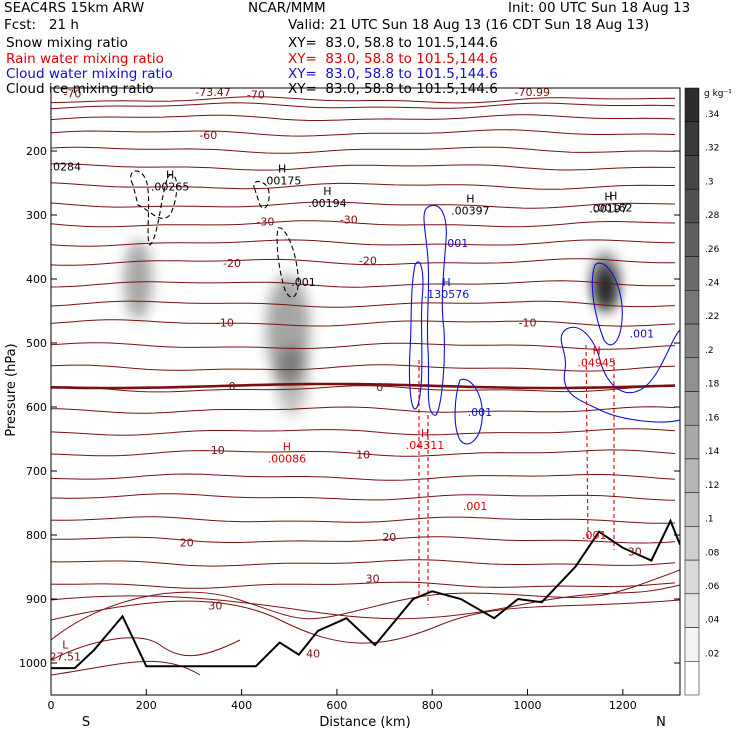 This screenshot has width=740, height=740. Describe the element at coordinates (74, 8) in the screenshot. I see `model-title: SEAC4RS 15km ARW` at that location.